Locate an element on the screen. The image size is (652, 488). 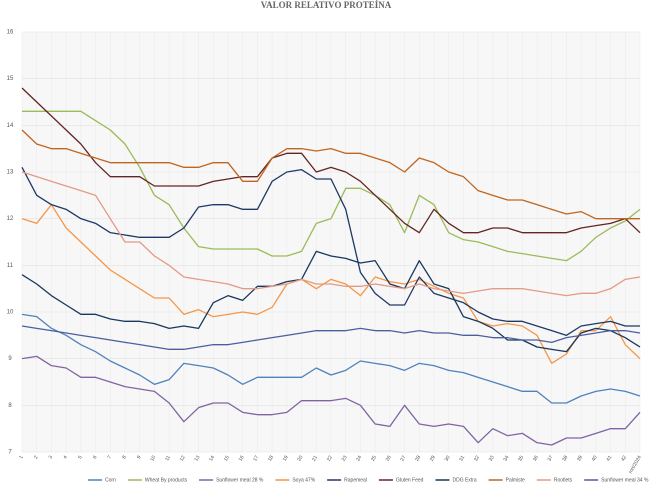
x-tick-label: 1 is located at coordinates (21, 457).